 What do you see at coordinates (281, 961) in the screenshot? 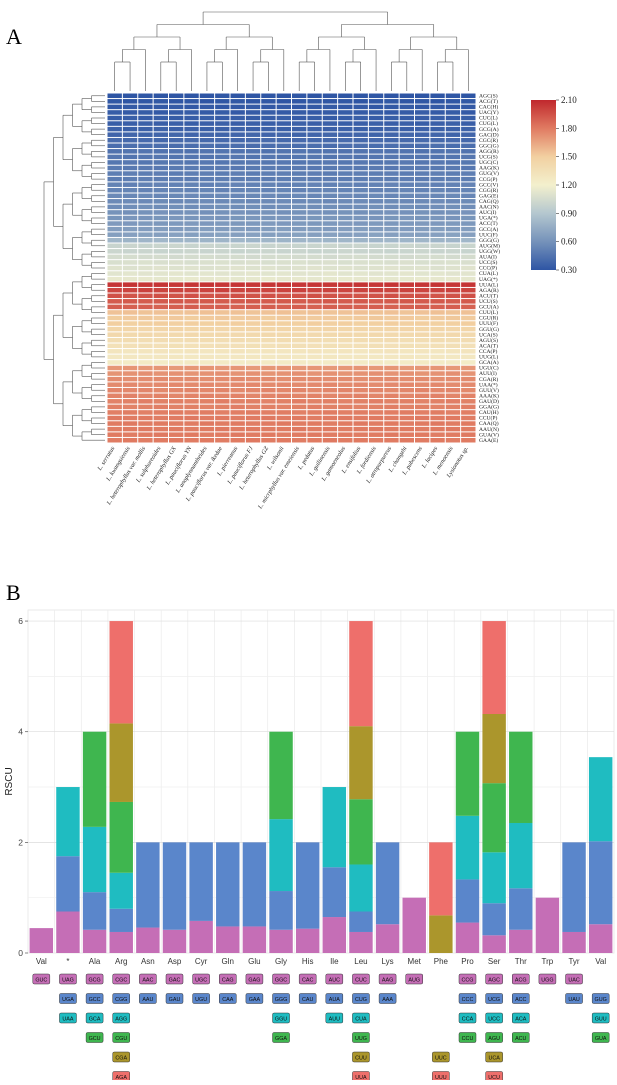
I see `x-tick-label: Gly` at bounding box center [281, 961].